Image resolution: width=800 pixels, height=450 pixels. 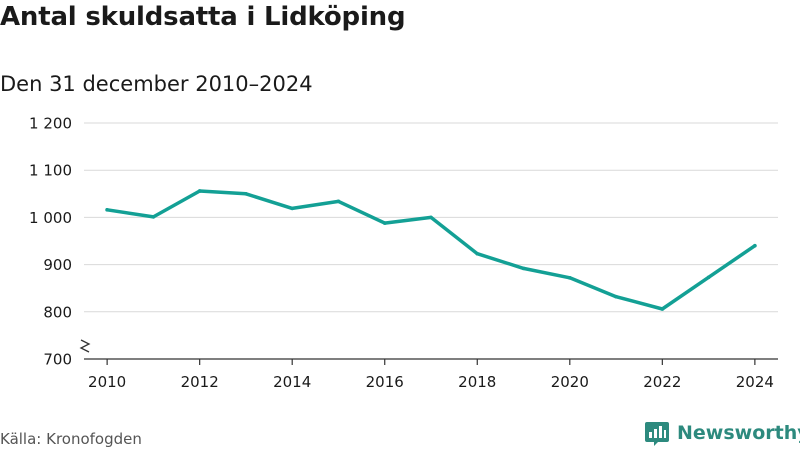 What do you see at coordinates (156, 84) in the screenshot?
I see `chart-subtitle: Den 31 december 2010–2024` at bounding box center [156, 84].